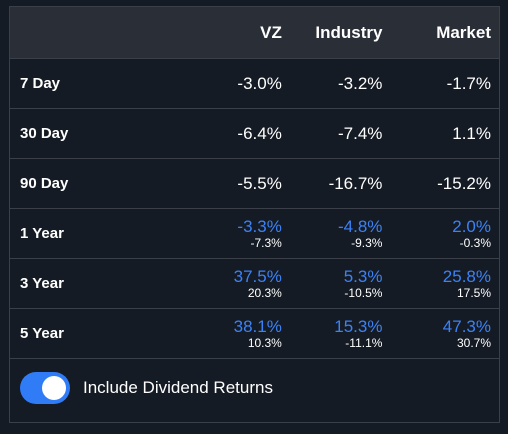  I want to click on table-row: 30 Day -6.4% -7.4% 1.1%, so click(254, 134).